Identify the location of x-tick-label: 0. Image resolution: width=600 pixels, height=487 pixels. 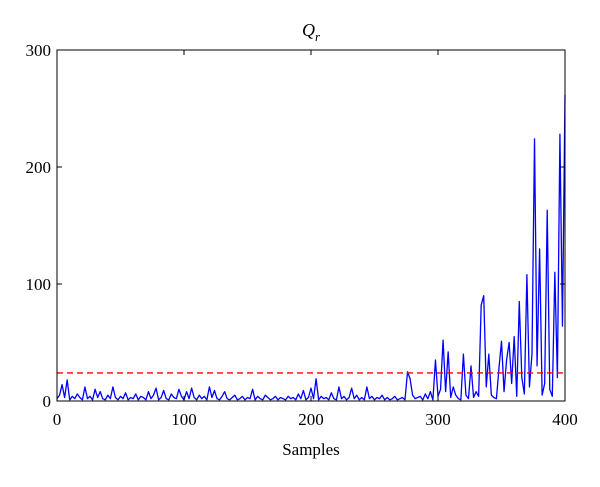
(57, 419).